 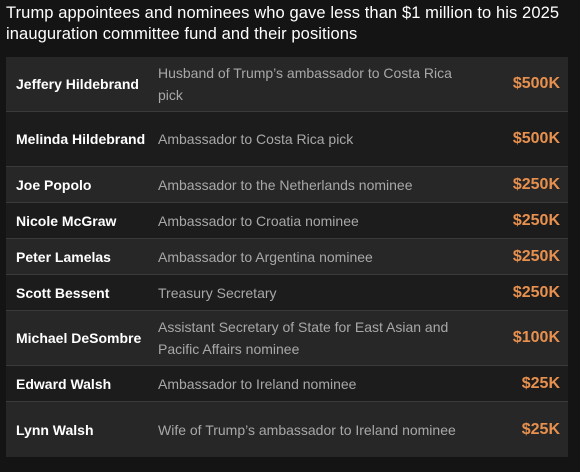 What do you see at coordinates (258, 220) in the screenshot?
I see `row-position: Ambassador to Croatia nominee` at bounding box center [258, 220].